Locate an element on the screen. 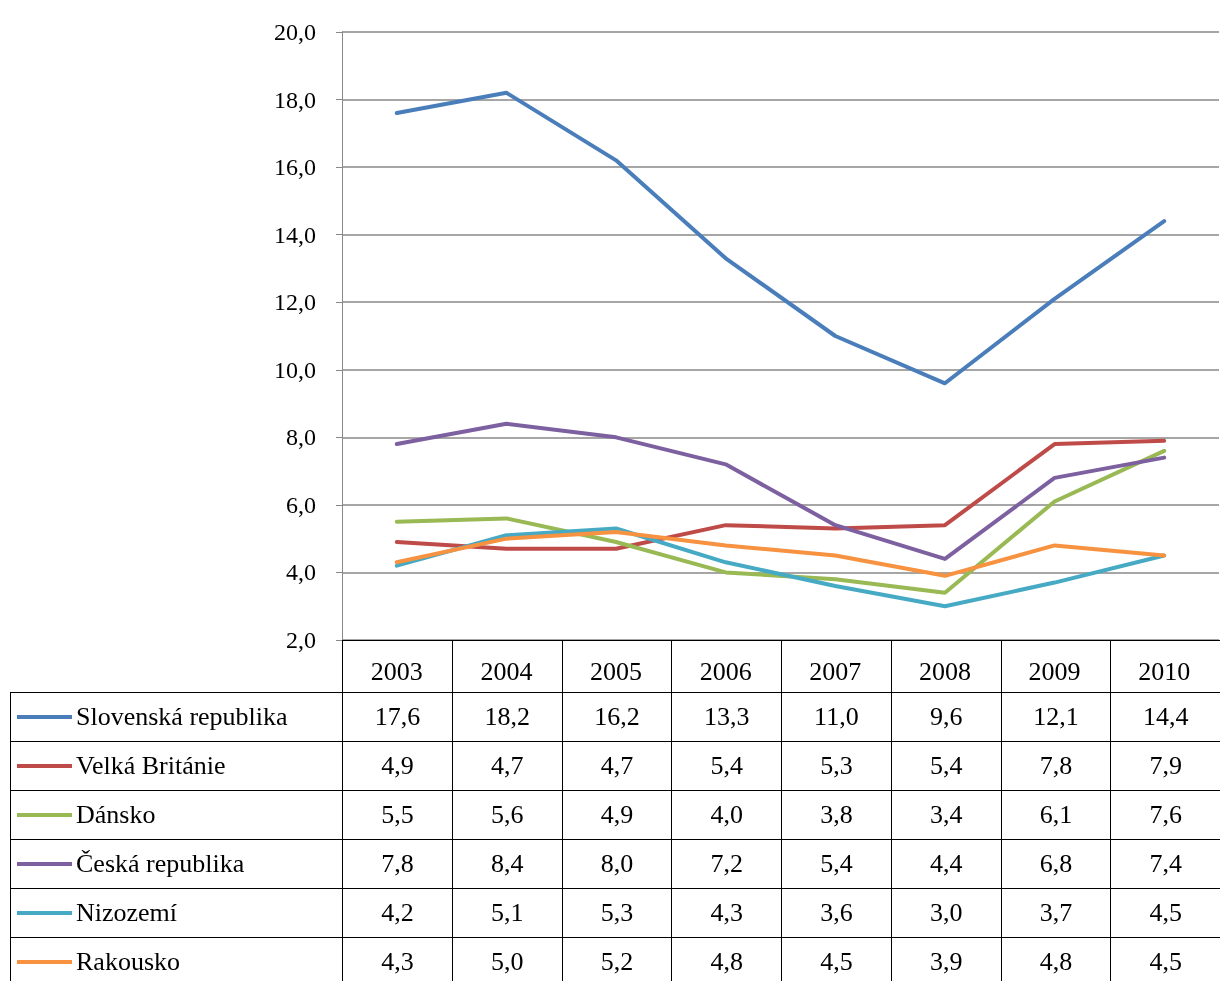  data-label: 13,3 is located at coordinates (726, 717).